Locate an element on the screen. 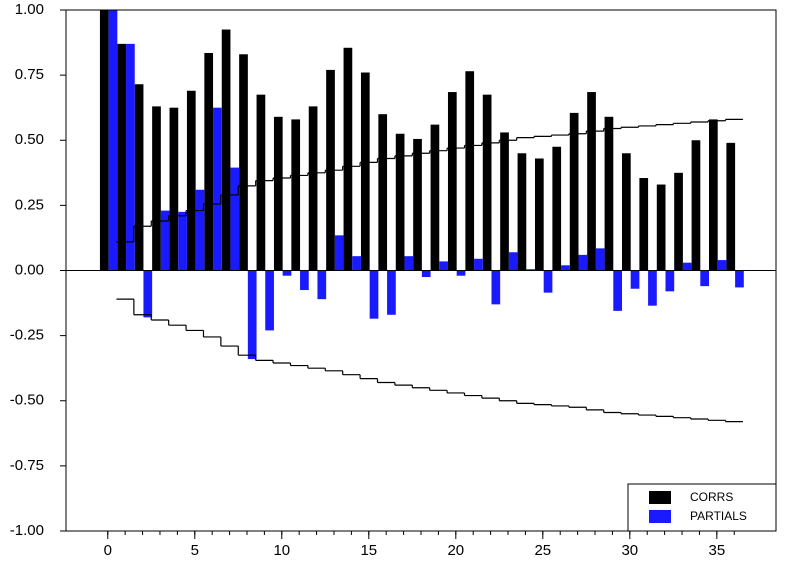 This screenshot has height=567, width=785. y-tick-label: -0.50 is located at coordinates (27, 400).